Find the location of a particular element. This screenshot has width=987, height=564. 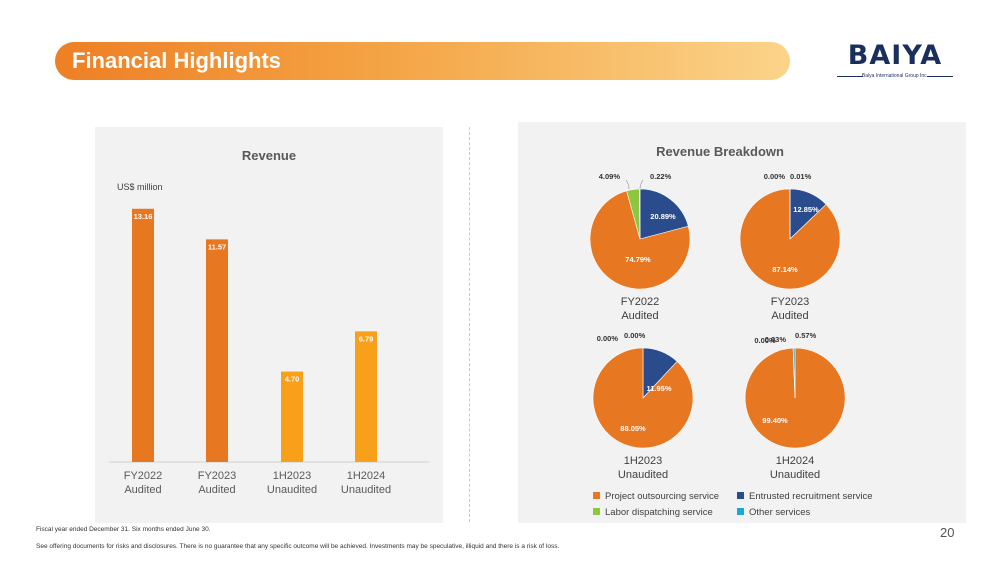

section-divider is located at coordinates (469, 324).